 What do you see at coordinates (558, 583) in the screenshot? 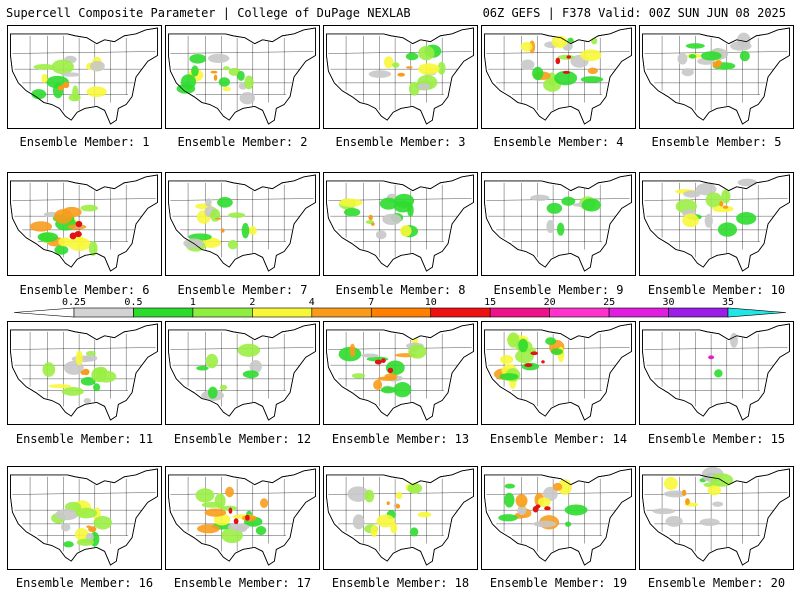
I see `ensemble-member-label: Ensemble Member: 19` at bounding box center [558, 583].